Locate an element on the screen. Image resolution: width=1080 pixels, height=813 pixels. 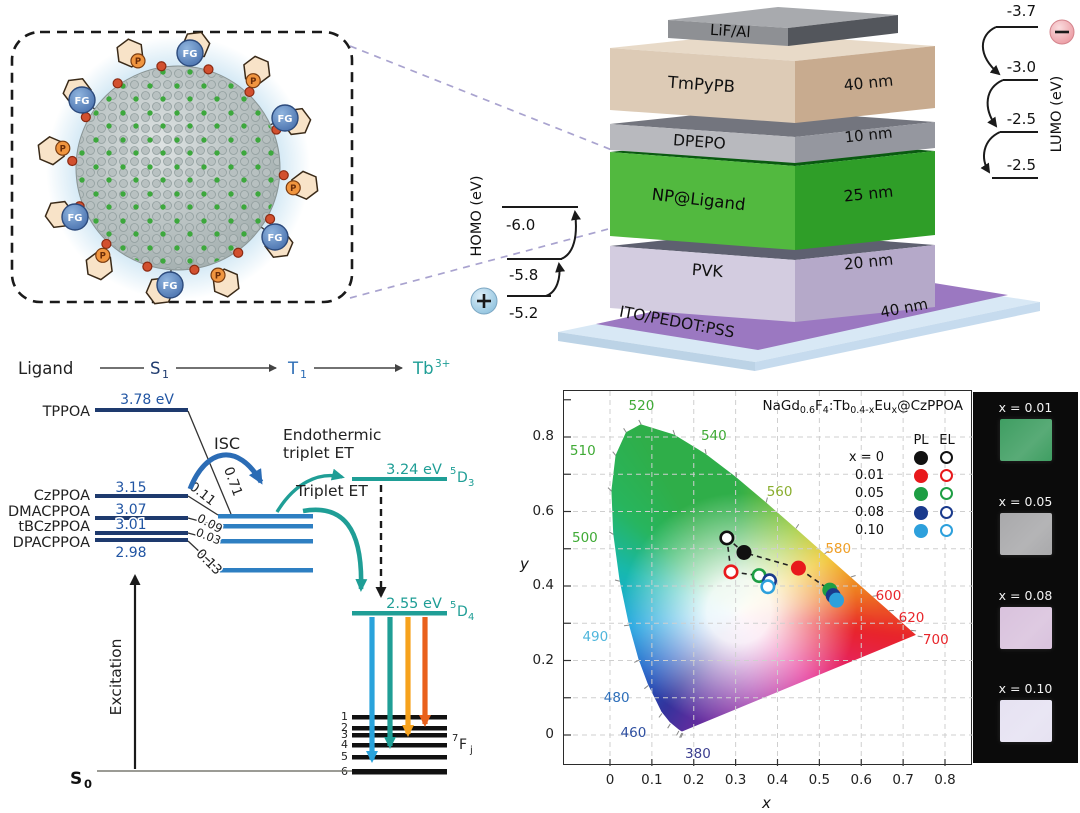
fj-5: 5 is located at coordinates (344, 756).